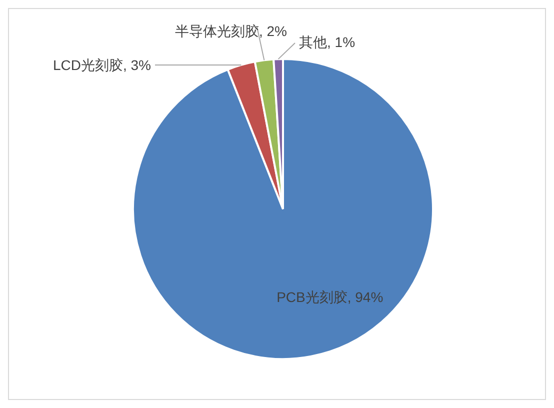 The image size is (554, 408). Describe the element at coordinates (230, 31) in the screenshot. I see `slice-label: 半导体光刻胶, 2%` at that location.